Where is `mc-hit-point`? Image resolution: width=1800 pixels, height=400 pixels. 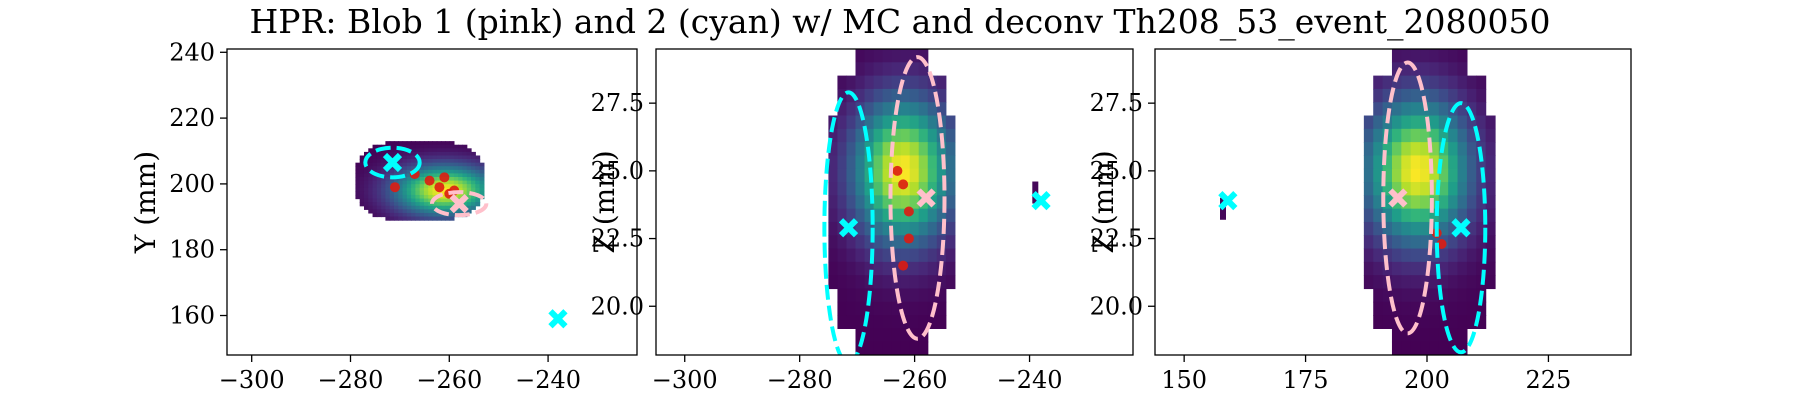
mc-hit-point is located at coordinates (908, 238).